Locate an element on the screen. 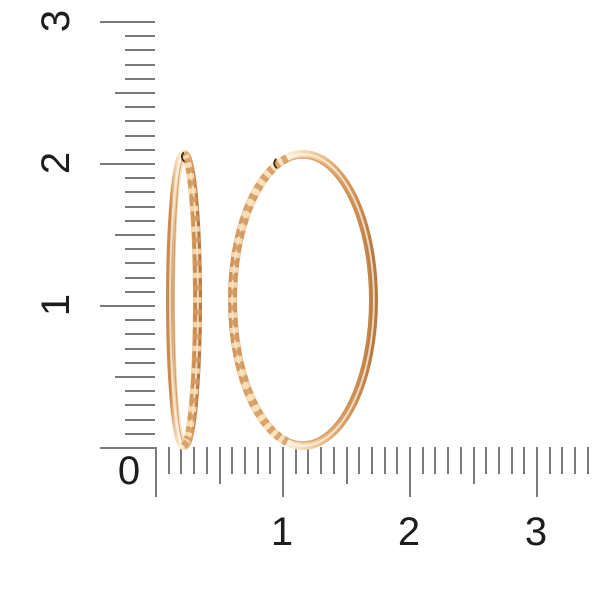  vertical-ruler-label-3: 3 is located at coordinates (56, 21).